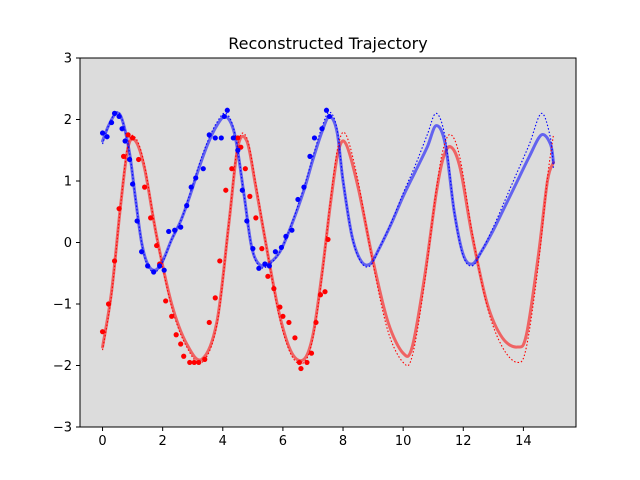 Image resolution: width=640 pixels, height=480 pixels. Describe the element at coordinates (68, 243) in the screenshot. I see `y-tick-label: 0` at that location.